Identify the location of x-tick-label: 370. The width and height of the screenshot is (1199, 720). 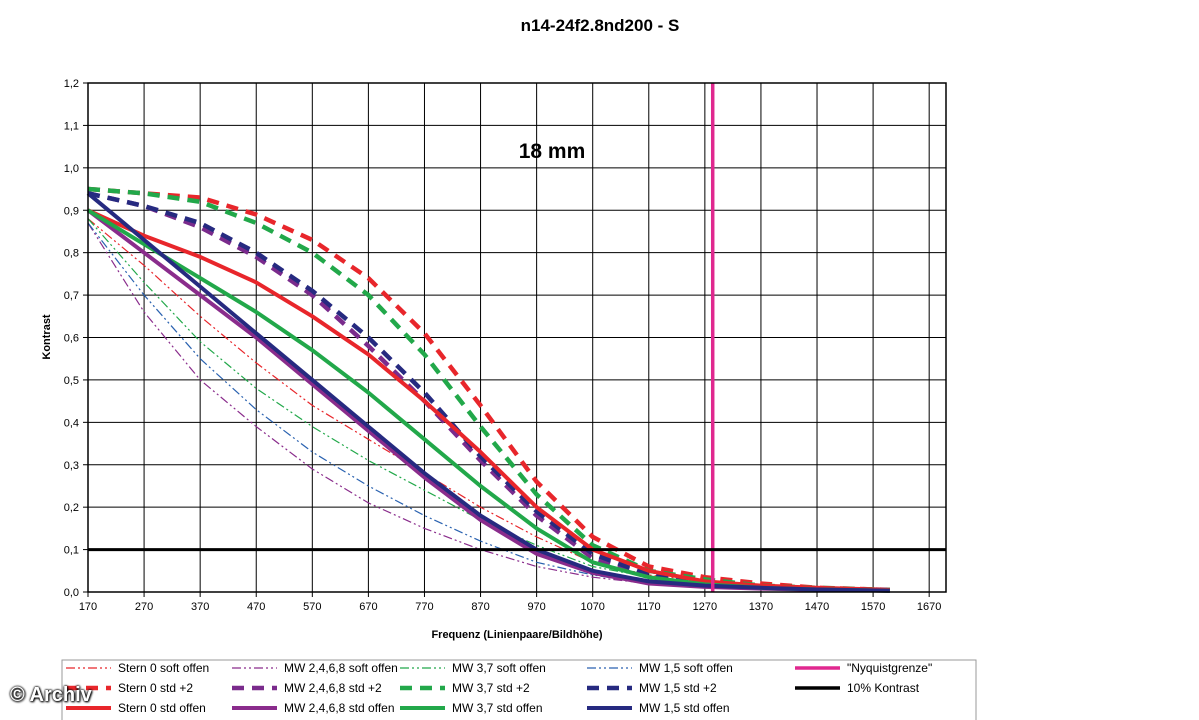
(200, 607).